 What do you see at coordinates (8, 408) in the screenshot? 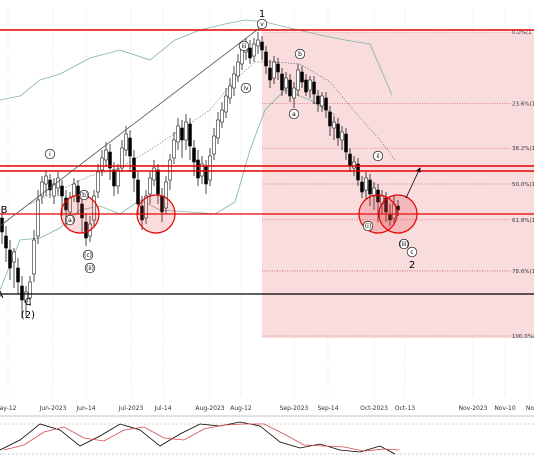
I see `x-tick-label: ay-12` at bounding box center [8, 408].